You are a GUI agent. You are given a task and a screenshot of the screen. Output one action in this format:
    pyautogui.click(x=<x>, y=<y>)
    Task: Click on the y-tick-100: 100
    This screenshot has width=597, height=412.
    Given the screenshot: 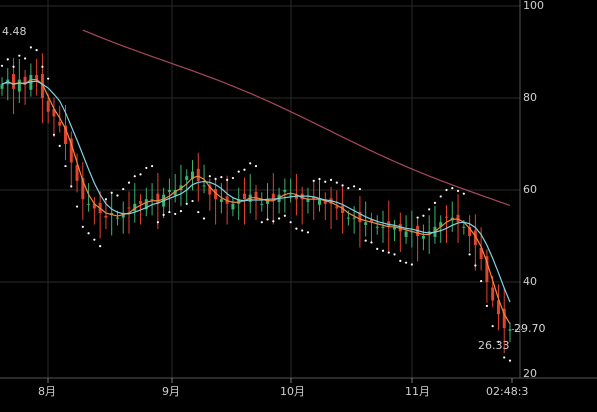 What is the action you would take?
    pyautogui.click(x=533, y=6)
    